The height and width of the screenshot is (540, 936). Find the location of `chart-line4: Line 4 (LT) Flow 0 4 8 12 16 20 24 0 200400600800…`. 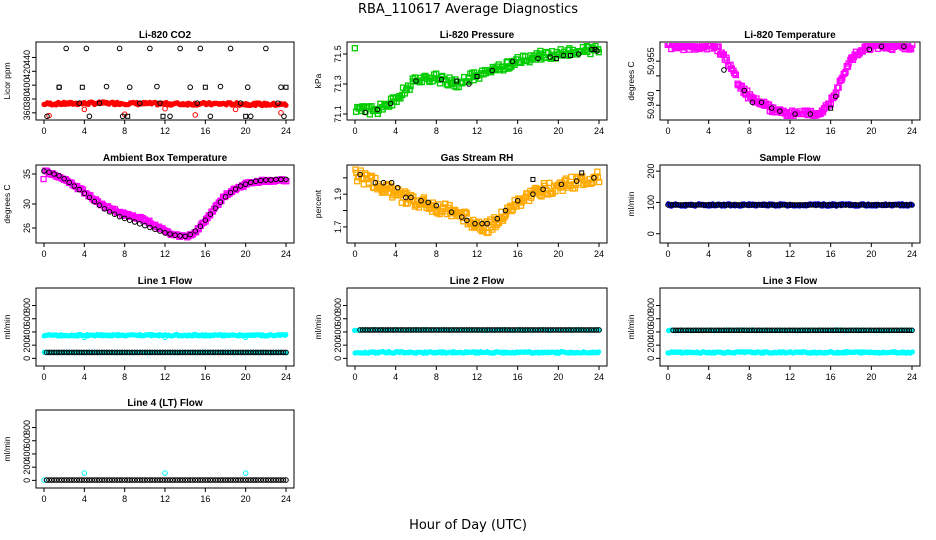

chart-line4: Line 4 (LT) Flow 0 4 8 12 16 20 24 0 200400600800… is located at coordinates (148, 451).